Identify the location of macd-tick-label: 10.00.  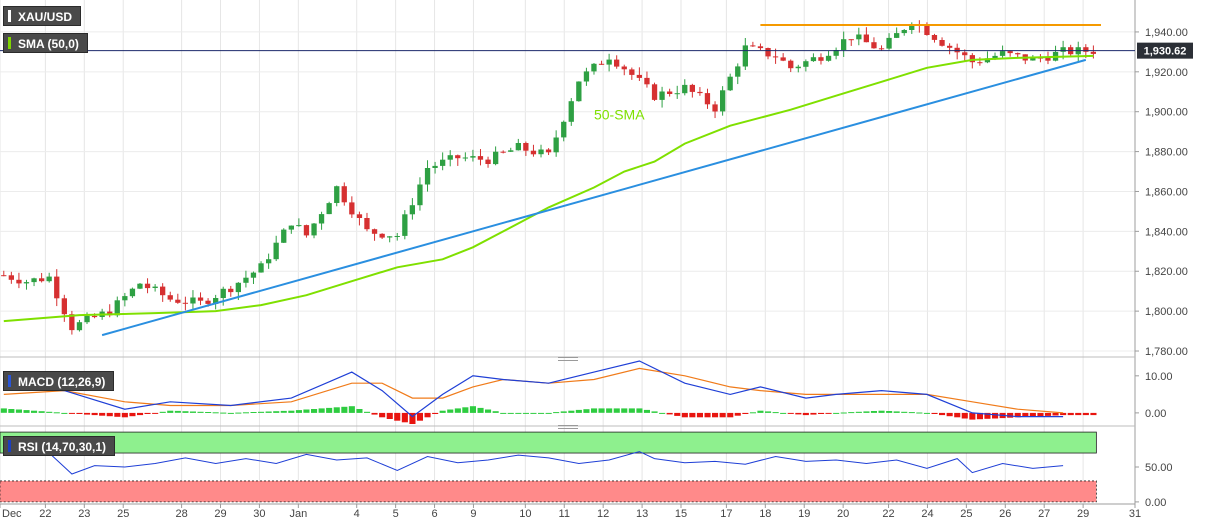
(1159, 377).